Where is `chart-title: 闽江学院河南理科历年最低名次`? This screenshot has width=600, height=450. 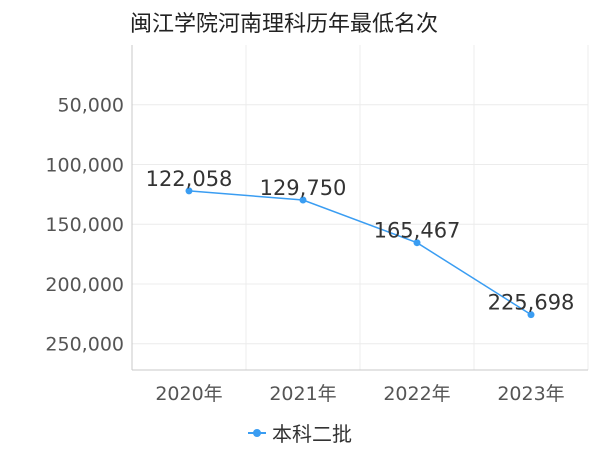
chart-title: 闽江学院河南理科历年最低名次 is located at coordinates (284, 24).